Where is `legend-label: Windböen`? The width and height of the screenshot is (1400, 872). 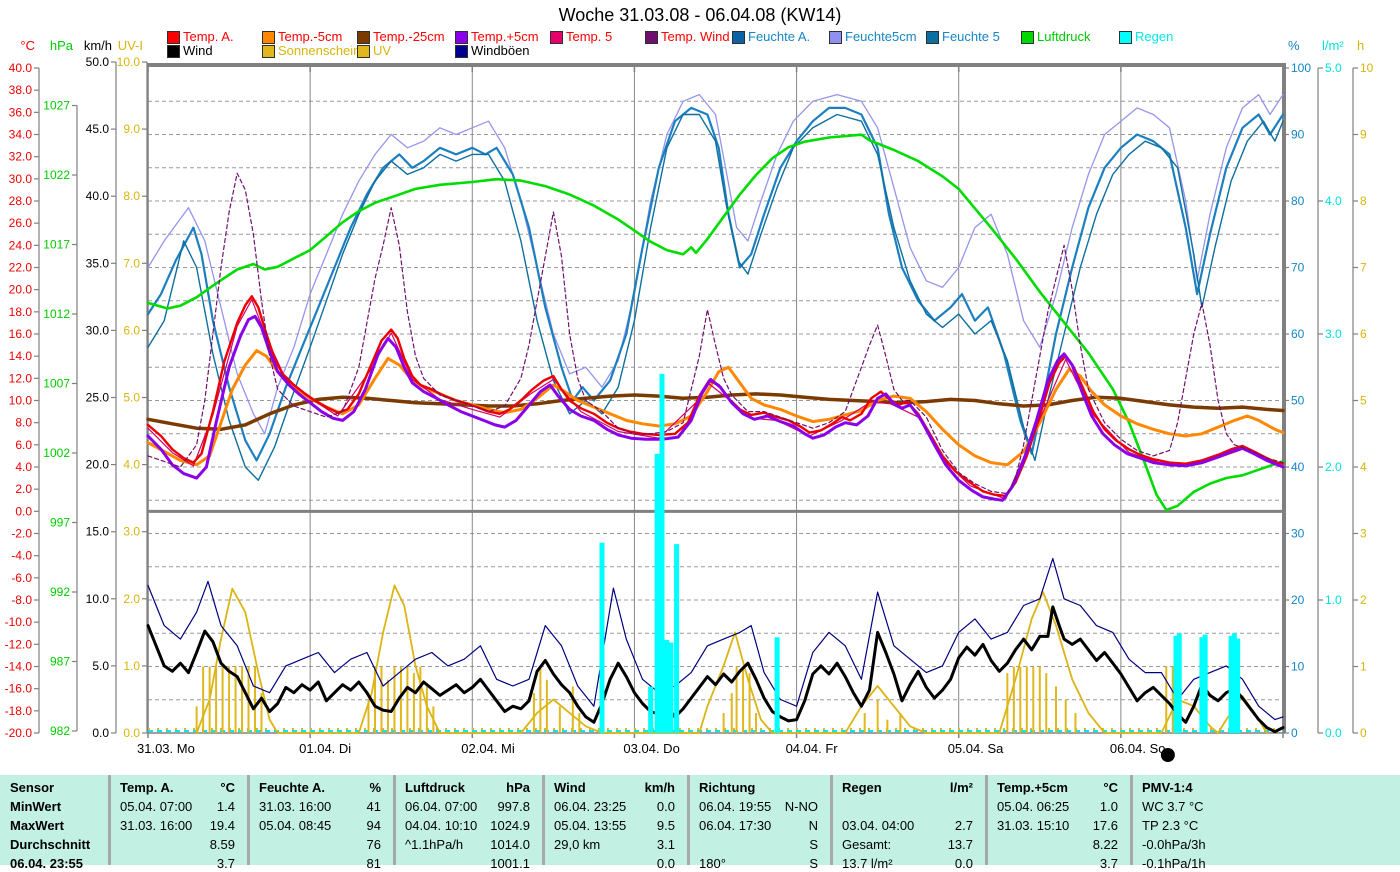 legend-label: Windböen is located at coordinates (500, 50).